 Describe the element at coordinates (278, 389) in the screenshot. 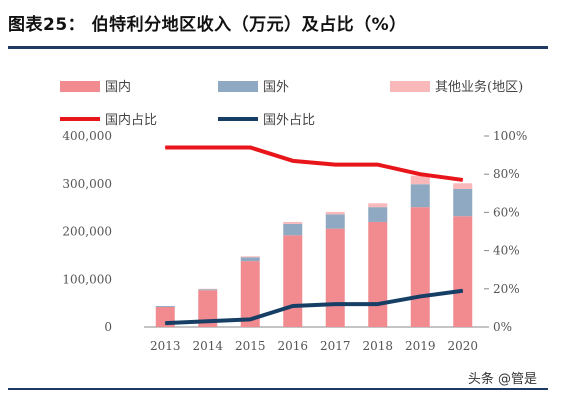

I see `bottom-divider` at that location.